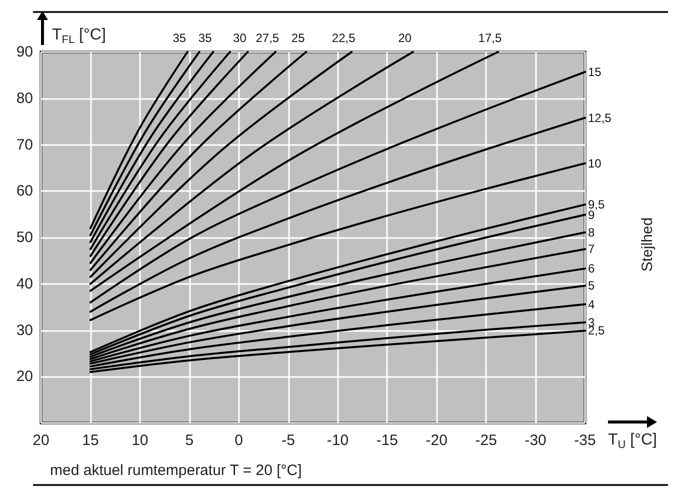 The width and height of the screenshot is (680, 489). Describe the element at coordinates (24, 191) in the screenshot. I see `y-tick-label: 60` at that location.